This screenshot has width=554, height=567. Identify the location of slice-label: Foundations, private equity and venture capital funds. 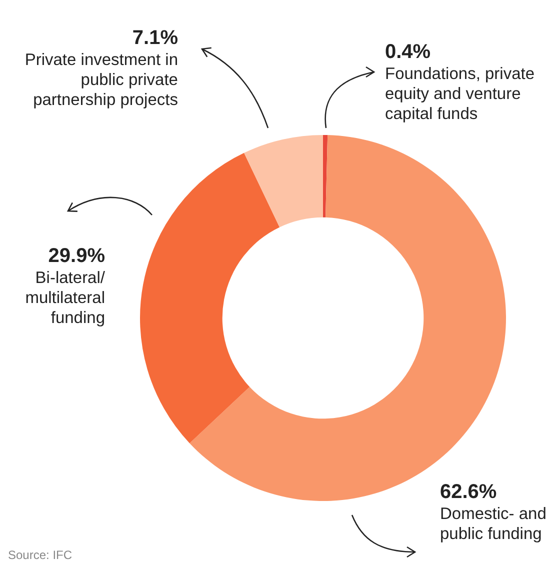
(460, 94).